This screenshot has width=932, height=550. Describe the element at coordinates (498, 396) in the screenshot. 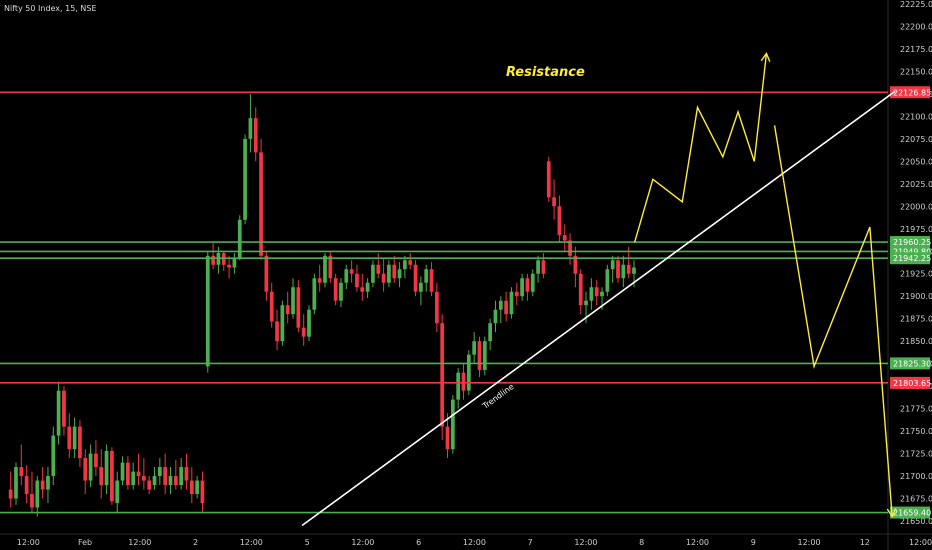

I see `trendline-label: Trendline` at that location.